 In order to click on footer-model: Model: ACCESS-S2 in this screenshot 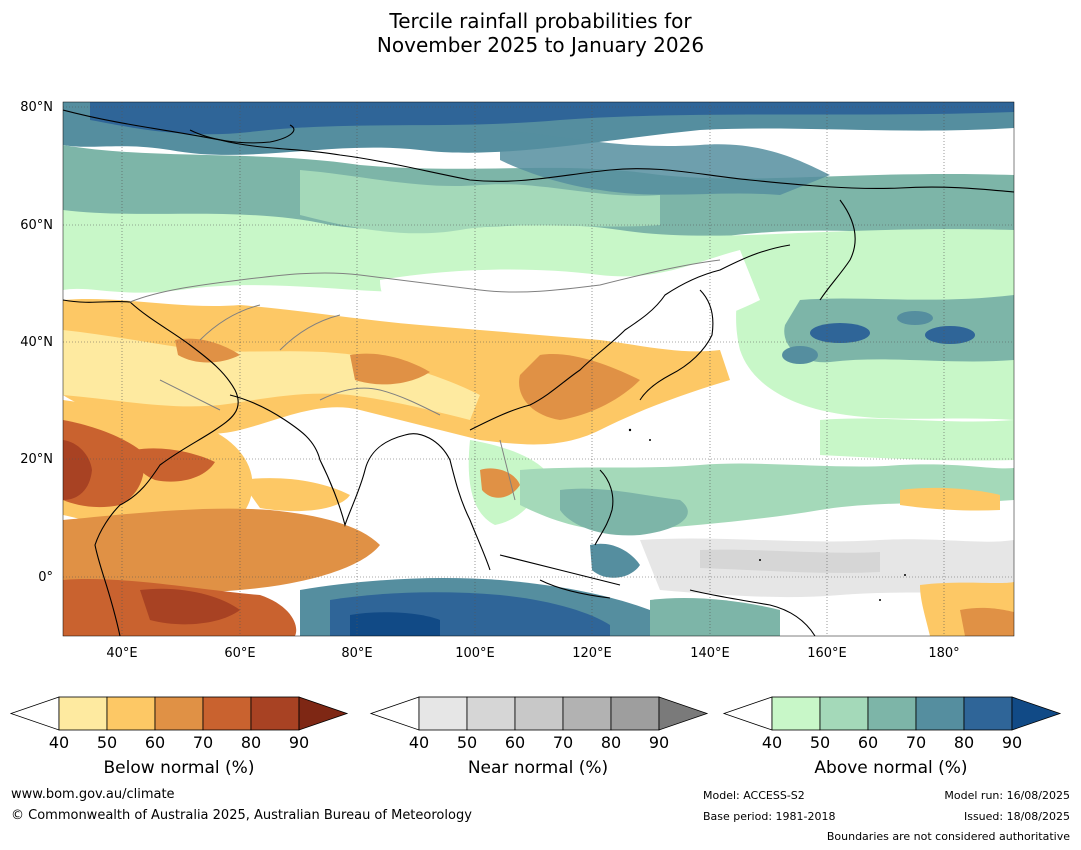, I will do `click(754, 795)`.